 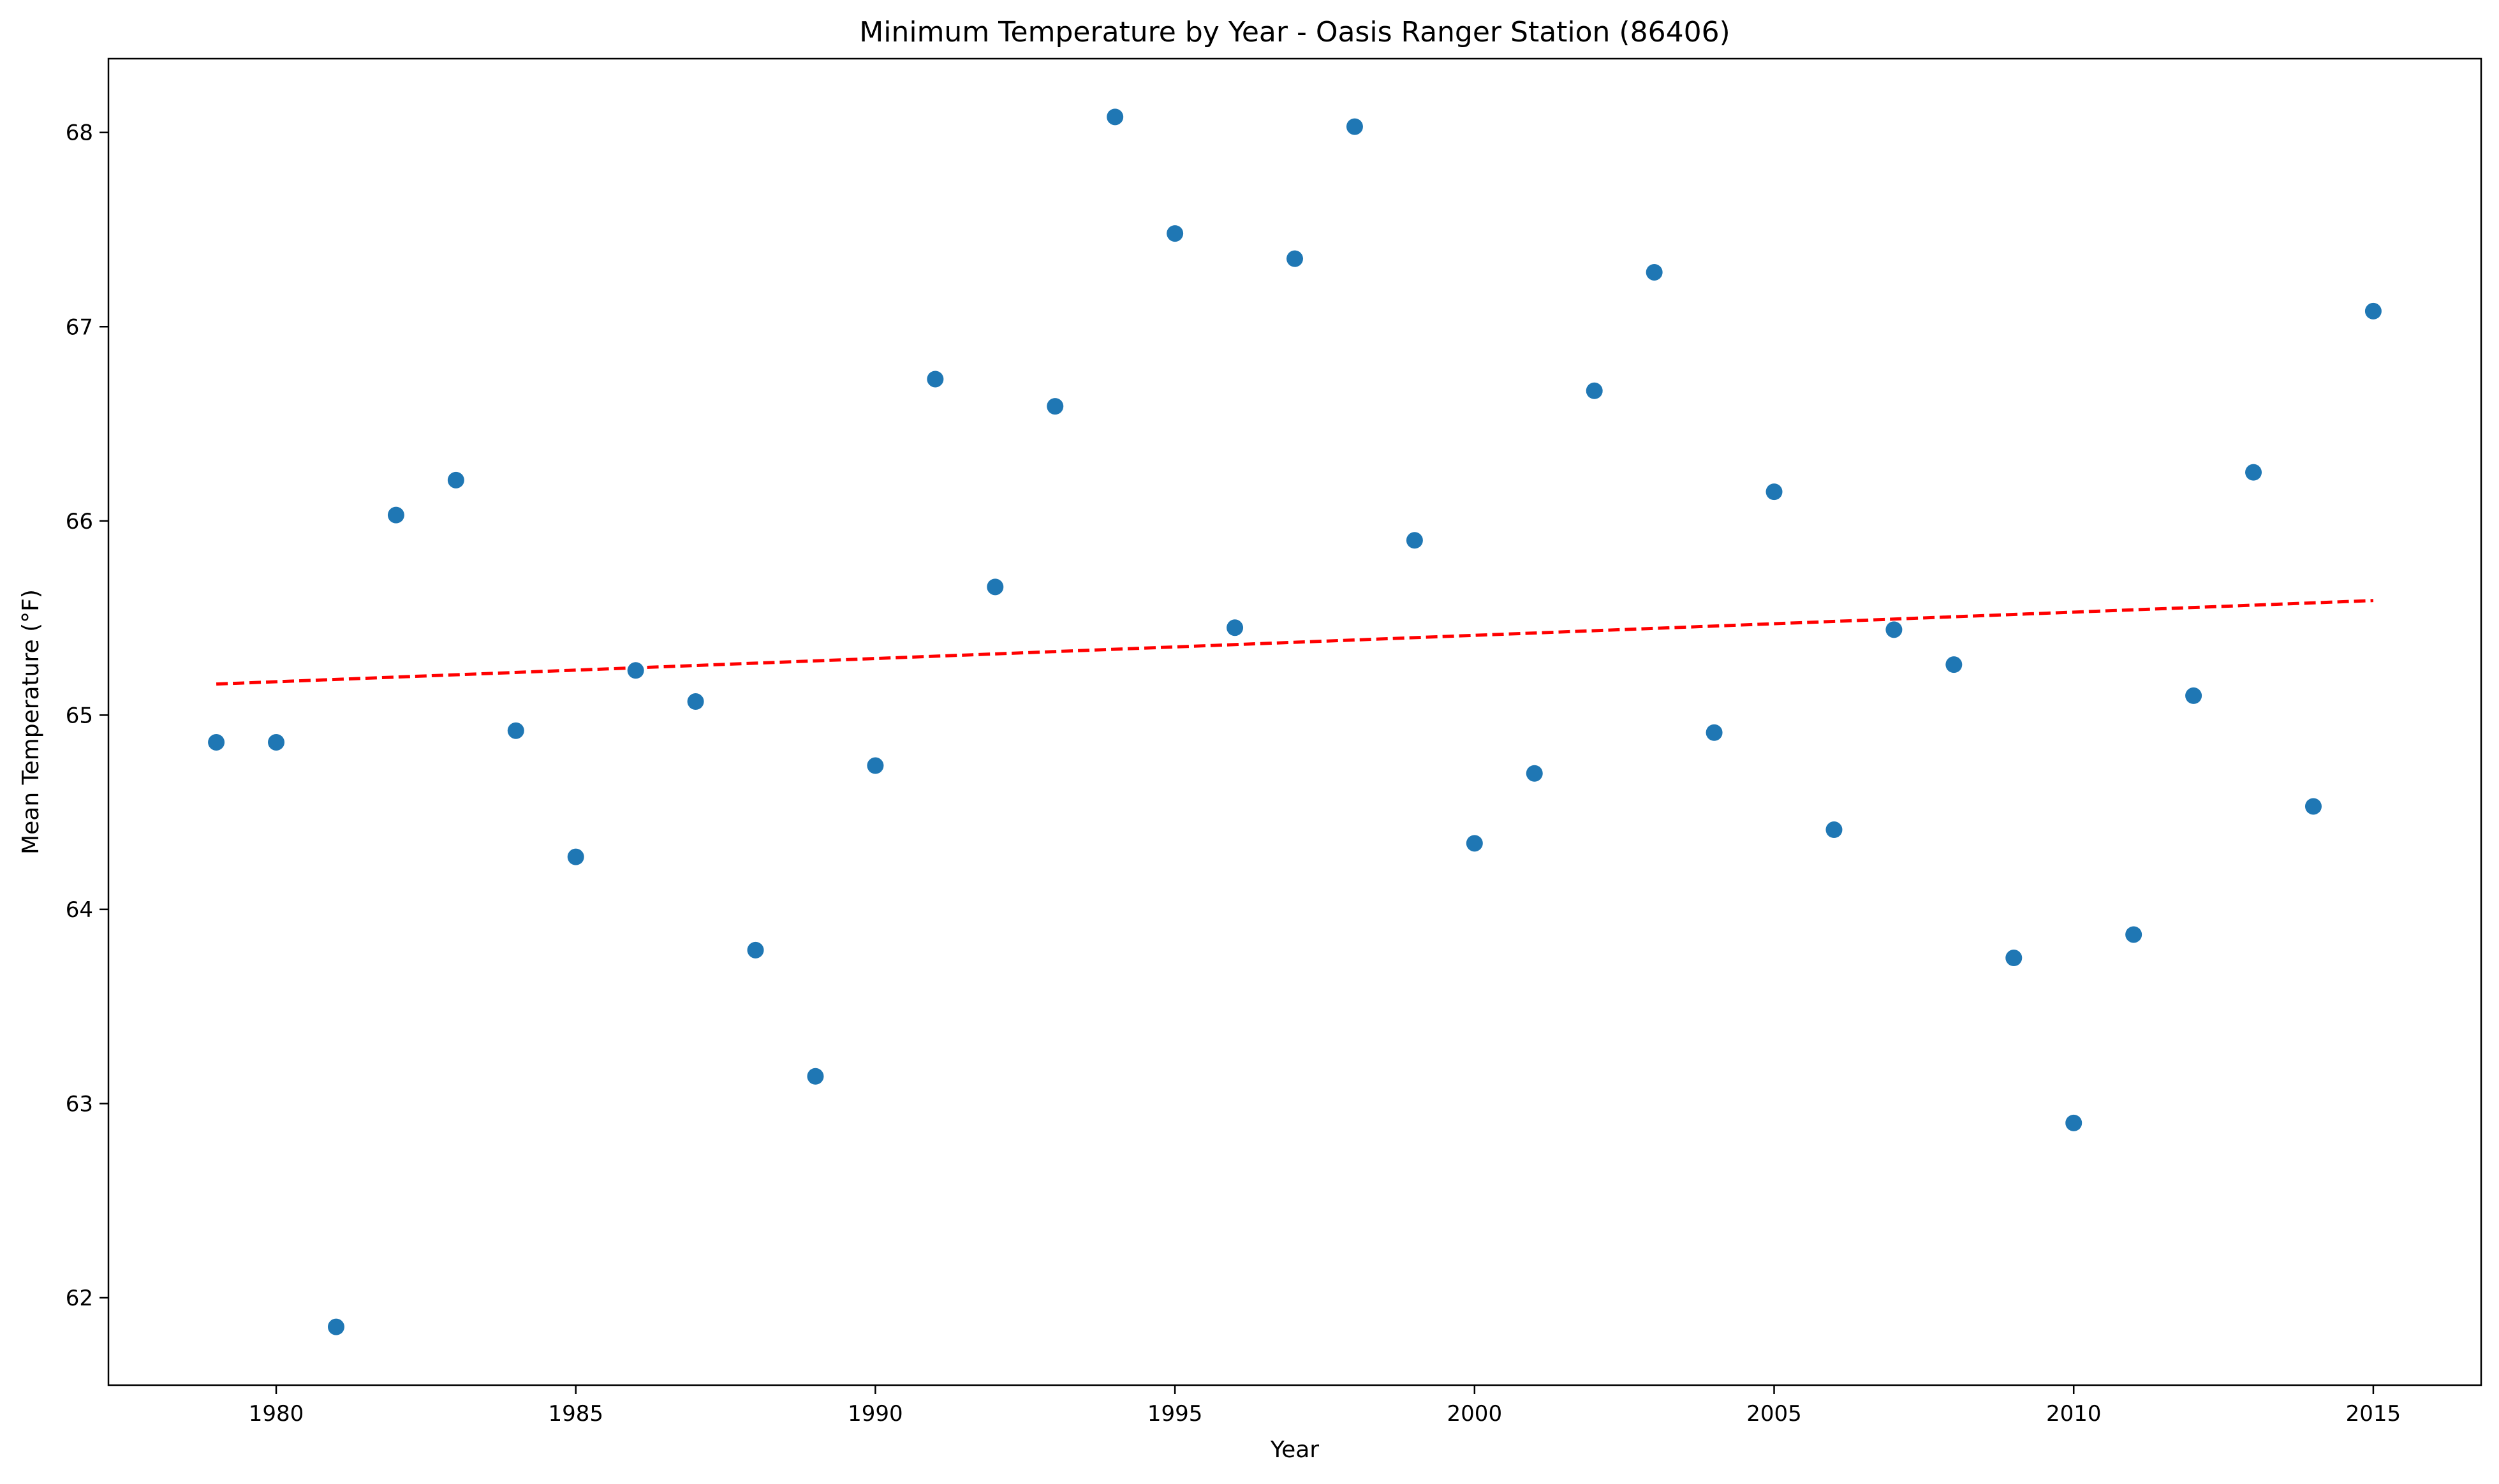 What do you see at coordinates (80, 327) in the screenshot?
I see `y-tick-label: 67` at bounding box center [80, 327].